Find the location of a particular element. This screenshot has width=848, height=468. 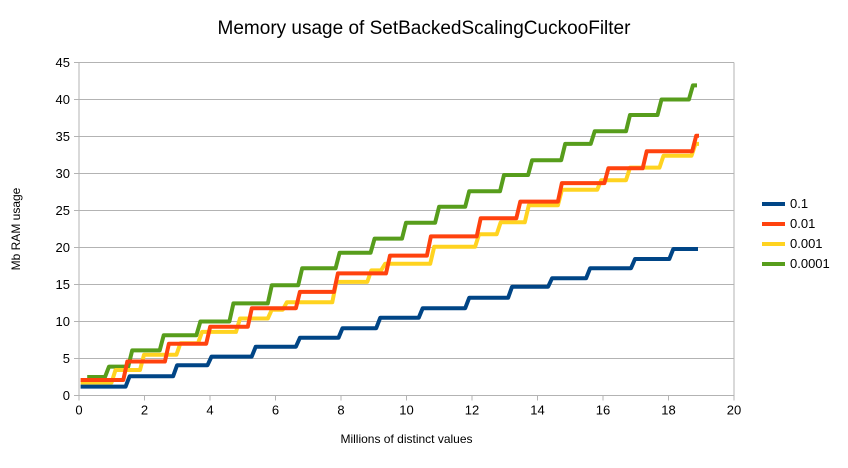

x-tick-label-18: 18 is located at coordinates (668, 410).